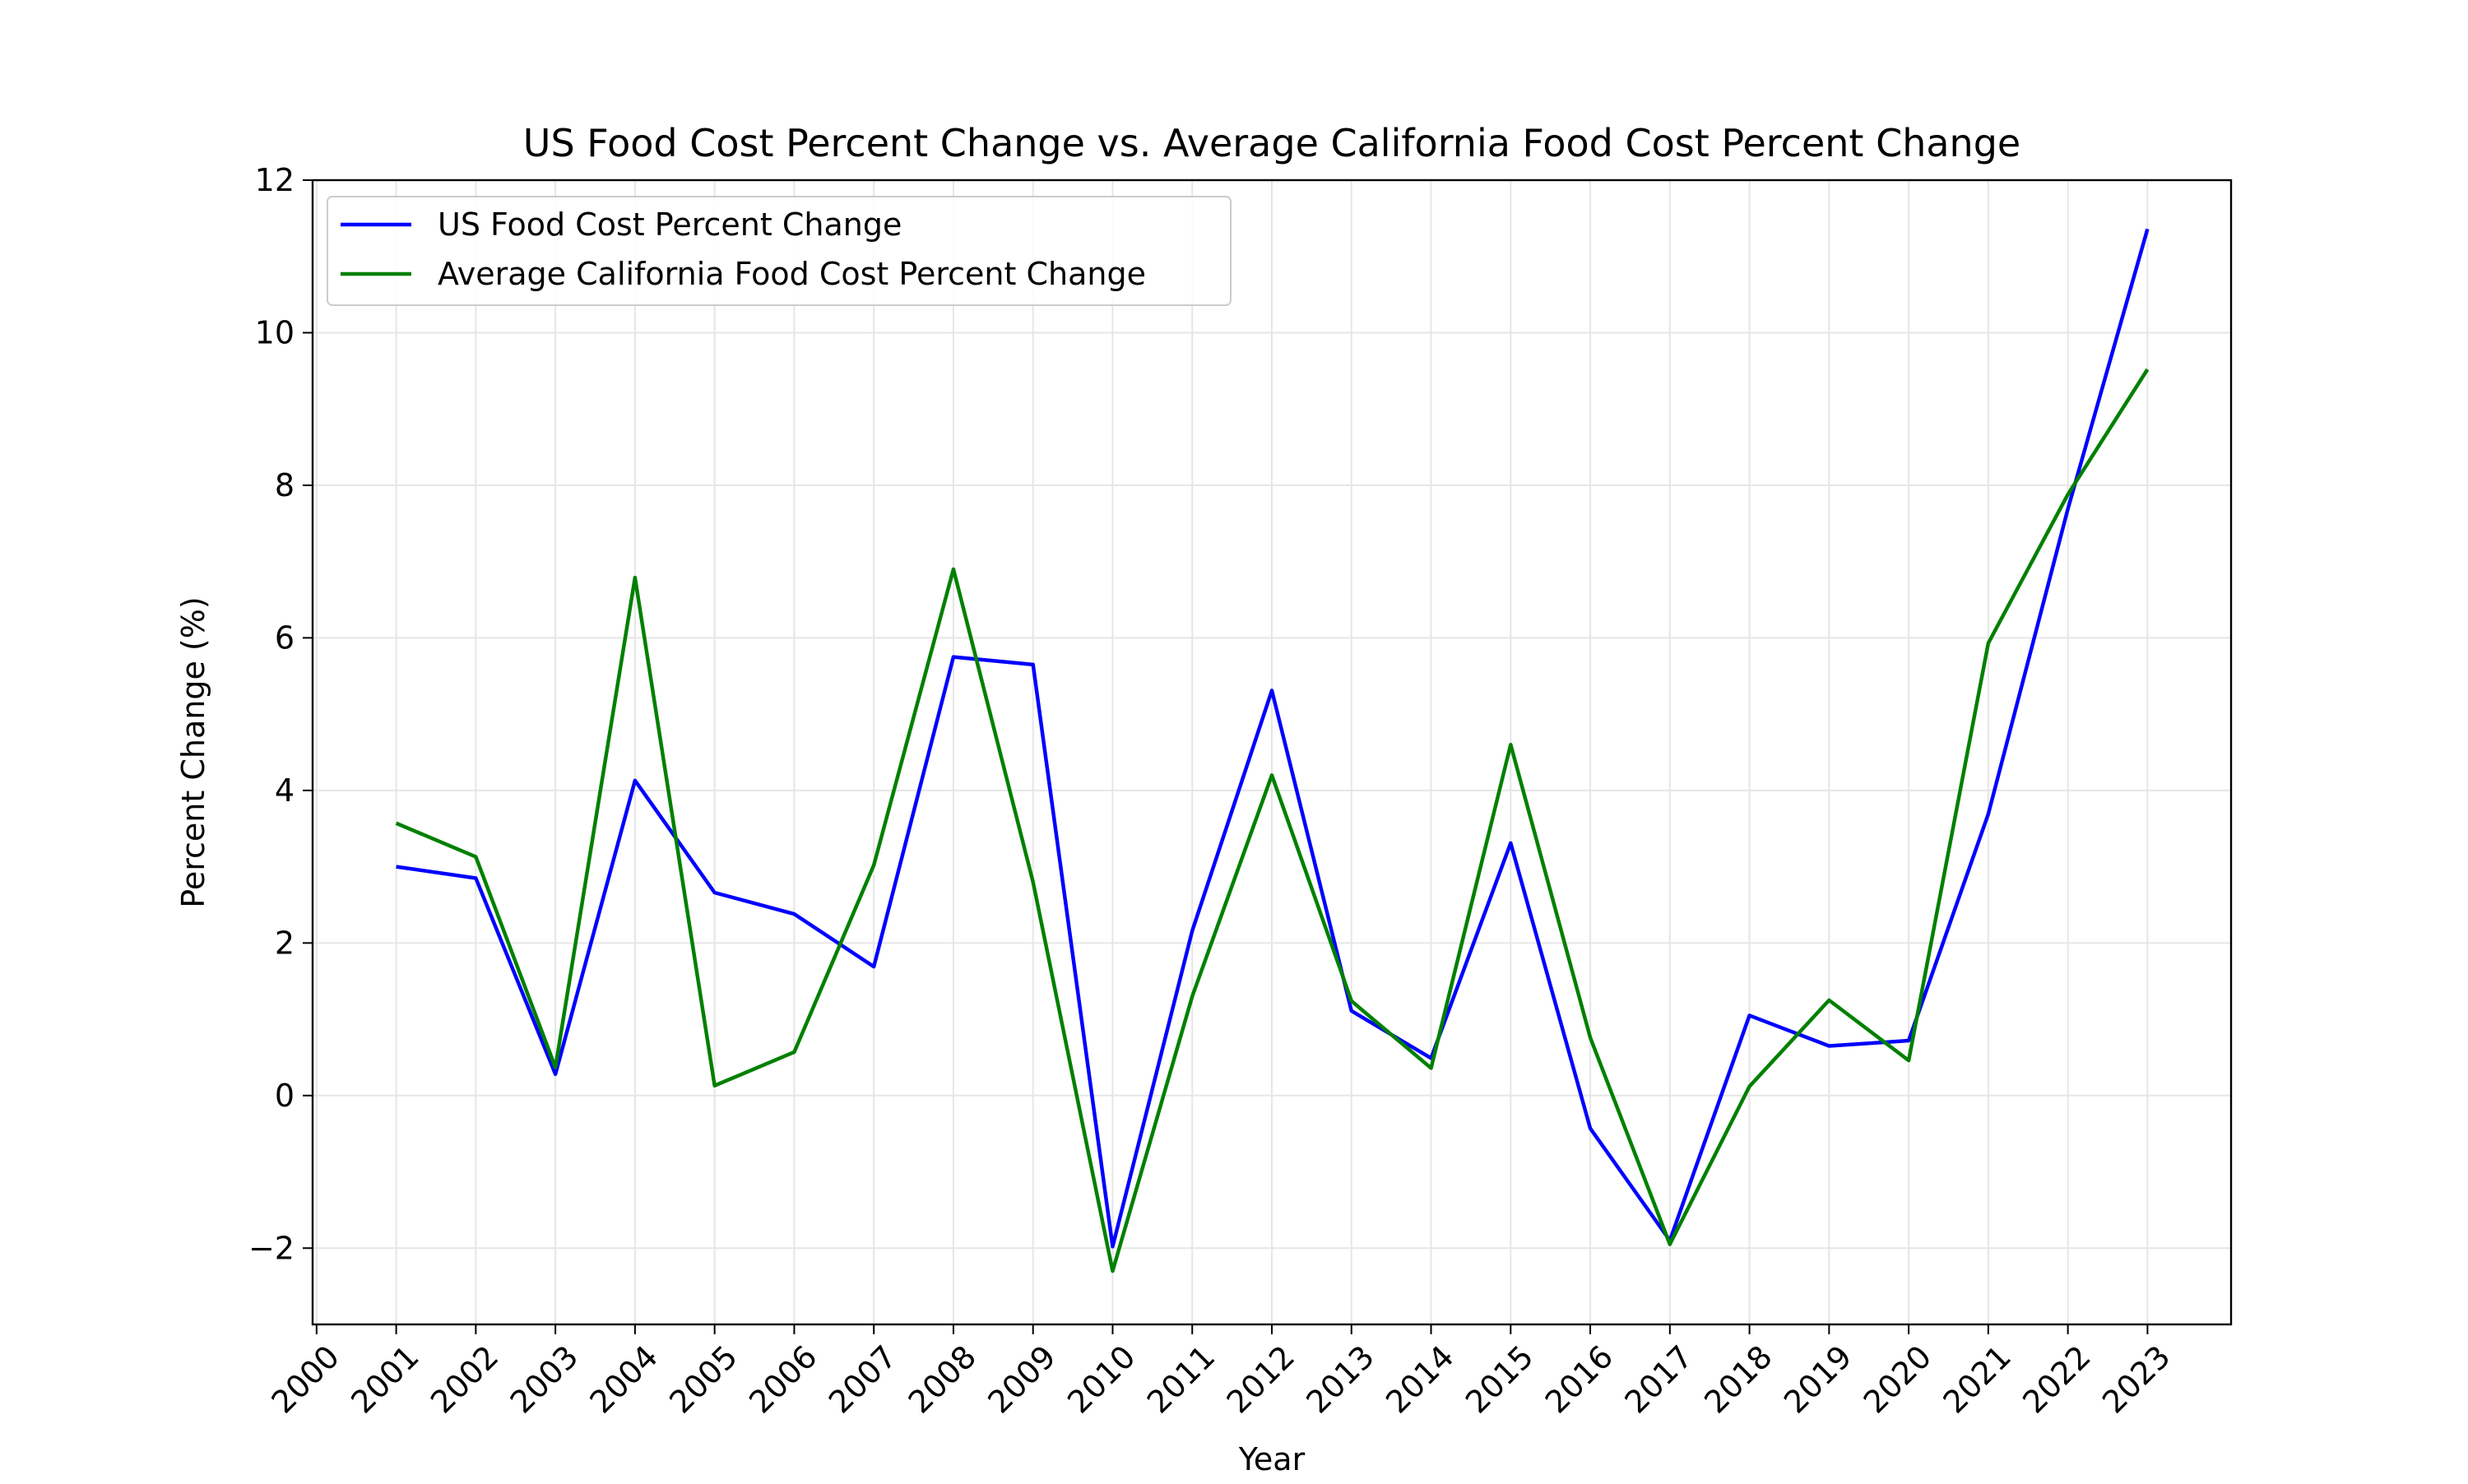 The image size is (2468, 1484). I want to click on y-axis-label: Percent Change (%), so click(193, 751).